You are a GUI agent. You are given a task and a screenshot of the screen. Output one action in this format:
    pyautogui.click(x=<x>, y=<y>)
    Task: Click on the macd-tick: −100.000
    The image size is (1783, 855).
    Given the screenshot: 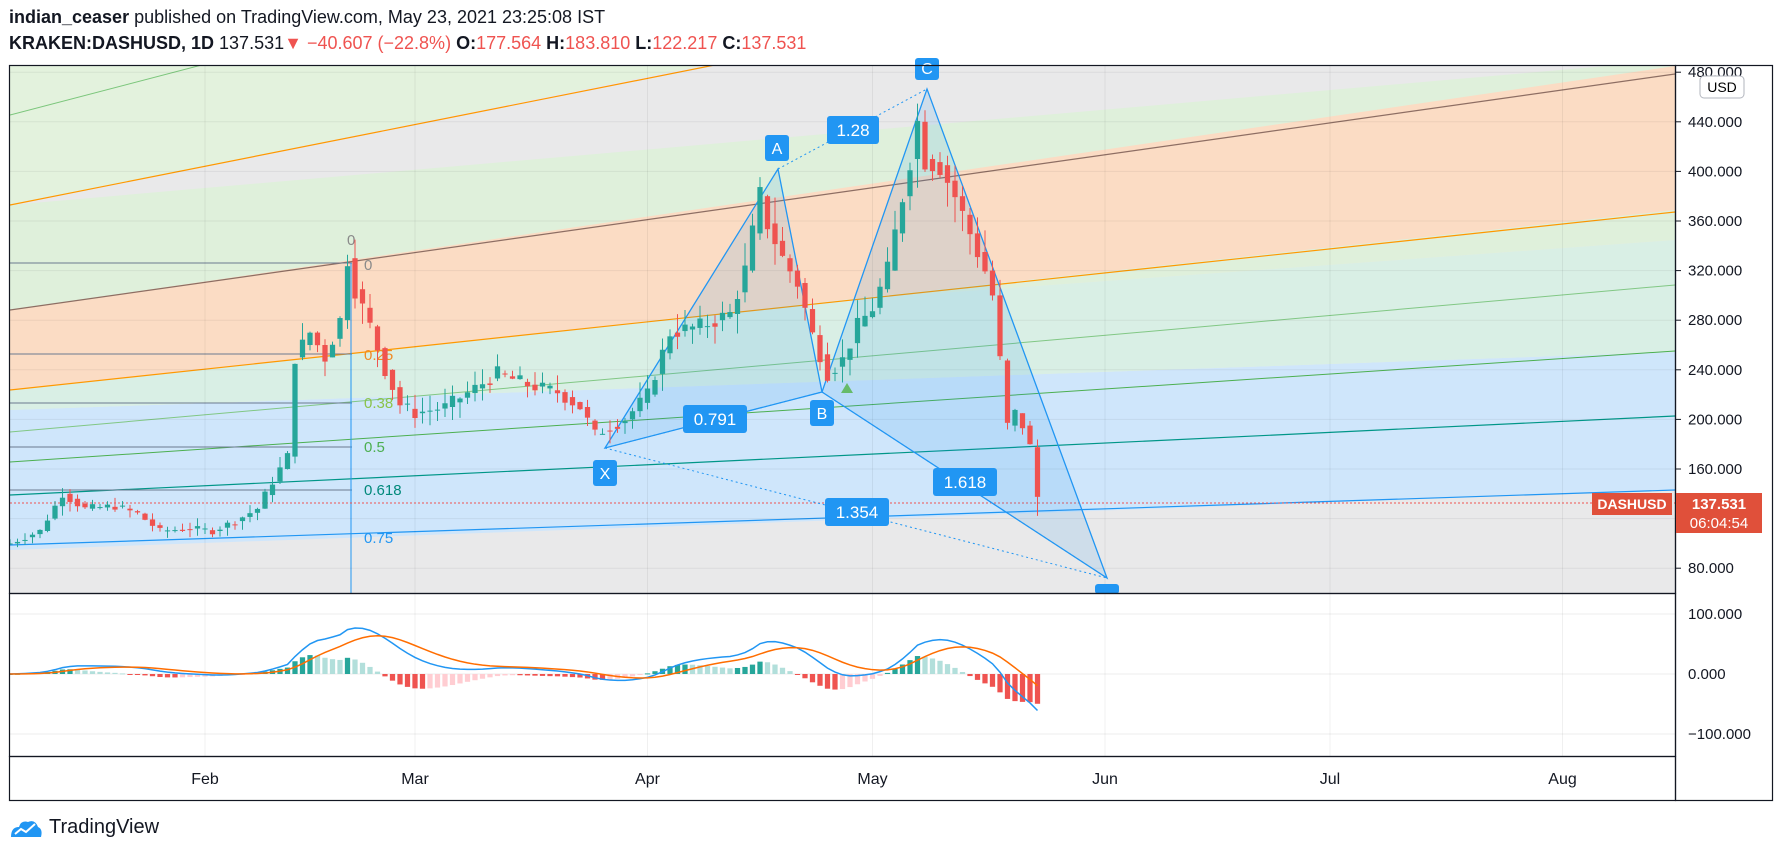 What is the action you would take?
    pyautogui.click(x=1719, y=734)
    